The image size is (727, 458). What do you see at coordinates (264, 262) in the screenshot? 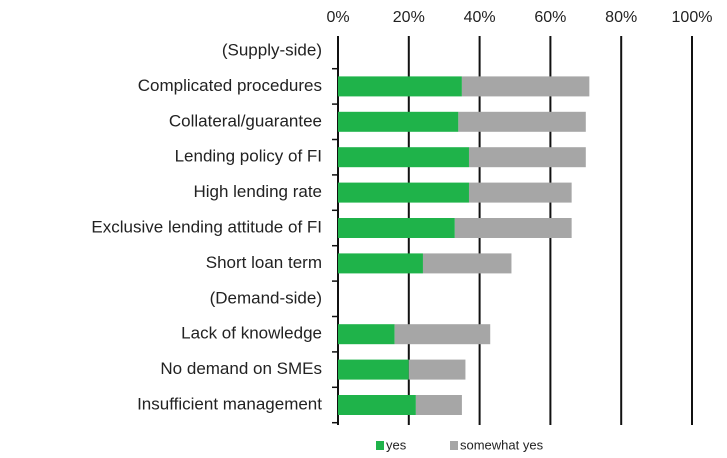
I see `y-tick-label: Short loan term` at bounding box center [264, 262].